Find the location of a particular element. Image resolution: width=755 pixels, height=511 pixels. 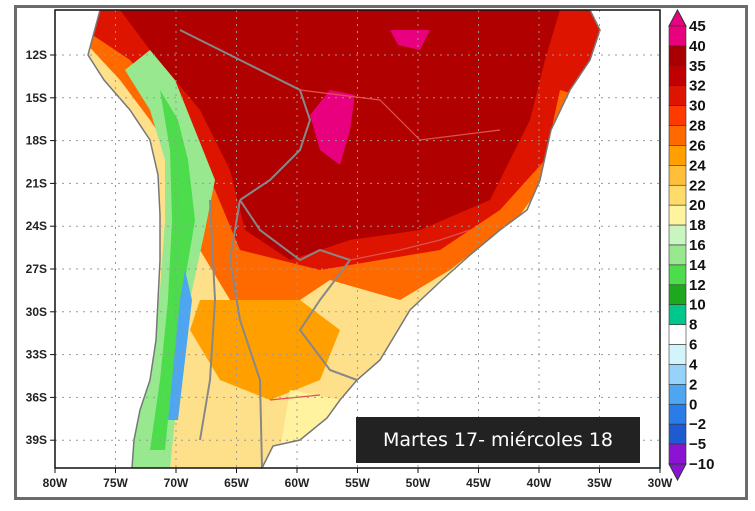

colorbar-label: −10 is located at coordinates (701, 464).